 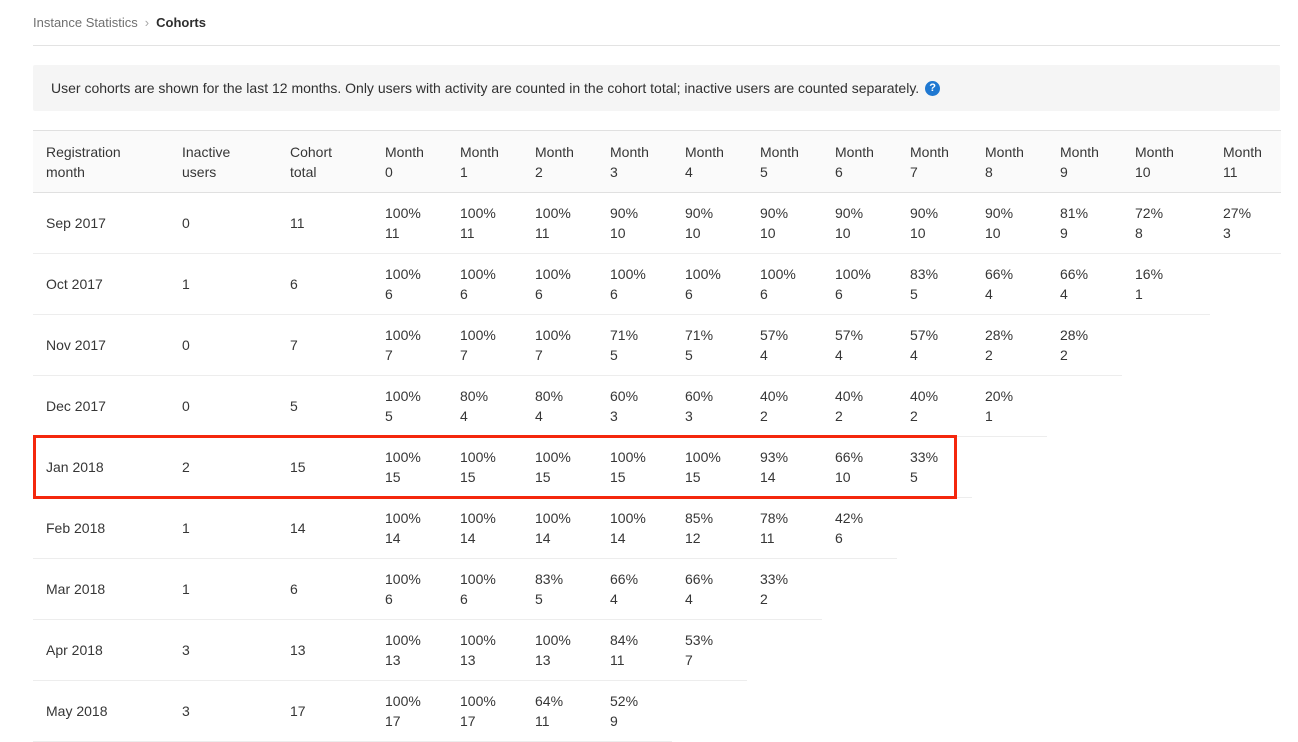 What do you see at coordinates (1245, 223) in the screenshot?
I see `month-cell: 27% 3` at bounding box center [1245, 223].